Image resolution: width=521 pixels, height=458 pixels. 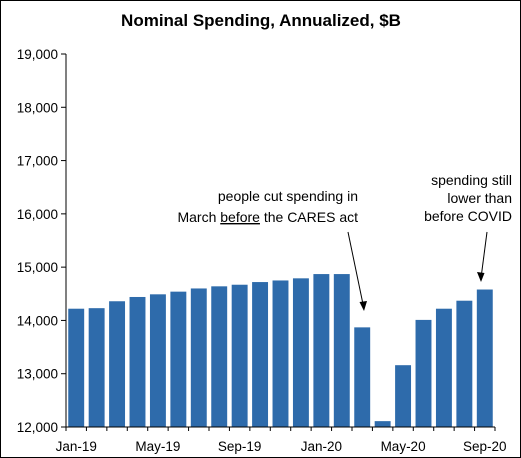 I want to click on annotation-march-arrow, so click(x=356, y=270).